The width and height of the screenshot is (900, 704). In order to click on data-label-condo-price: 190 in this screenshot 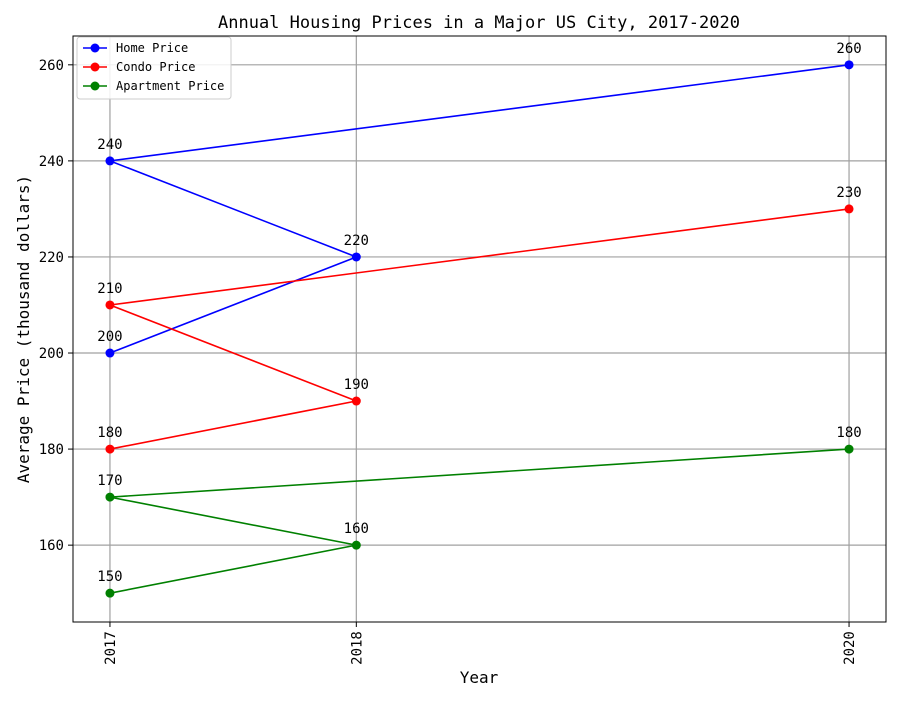, I will do `click(356, 385)`.